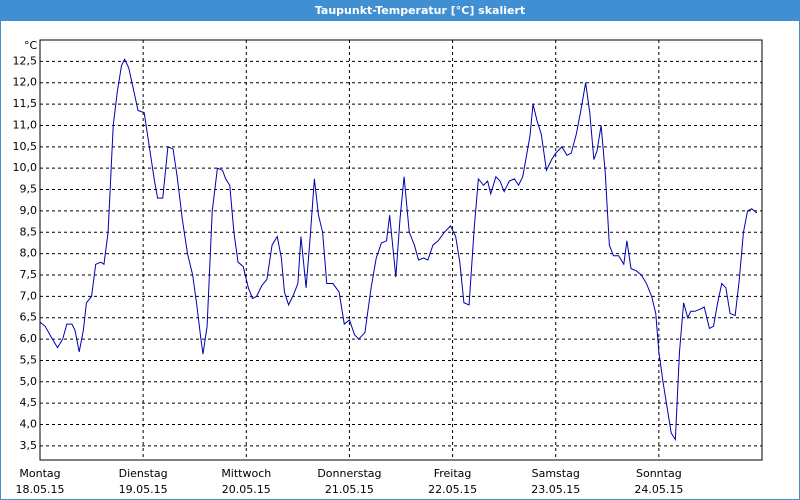  Describe the element at coordinates (29, 359) in the screenshot. I see `y-tick-label: 5,5` at that location.